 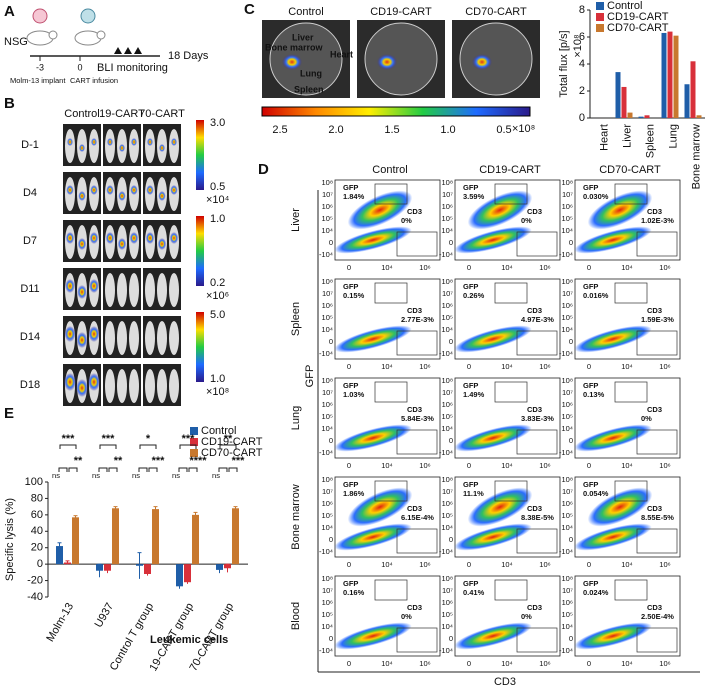 What do you see at coordinates (148, 439) in the screenshot?
I see `significance: *` at bounding box center [148, 439].